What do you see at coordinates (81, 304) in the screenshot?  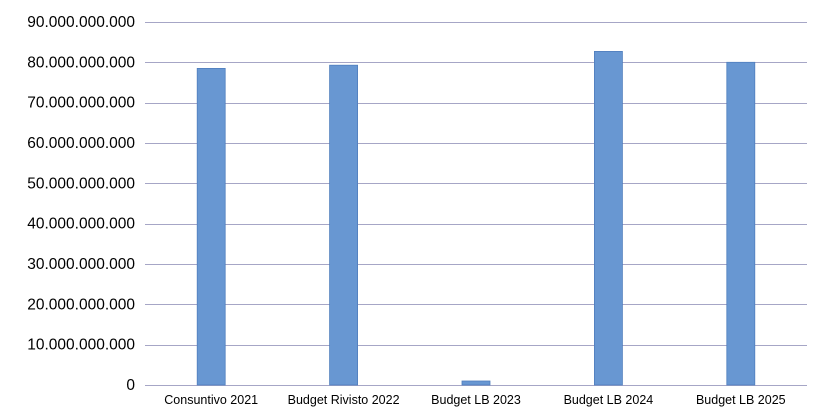 I see `y-tick-label: 20.000.000.000` at bounding box center [81, 304].